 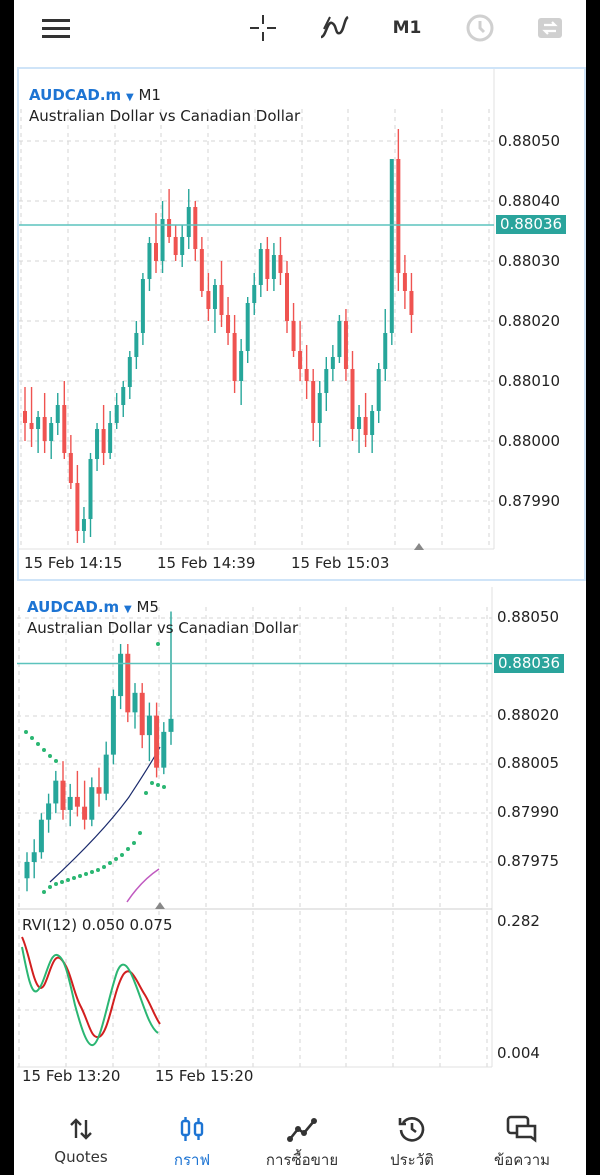 What do you see at coordinates (419, 546) in the screenshot?
I see `shift-marker` at bounding box center [419, 546].